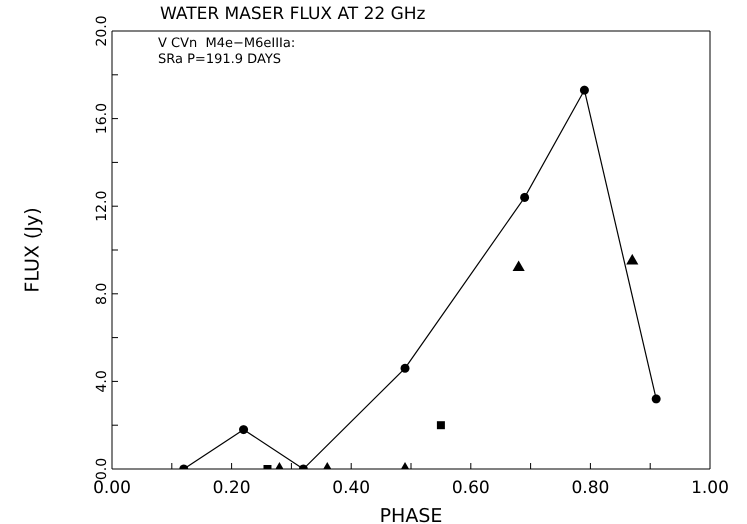  I want to click on x-tick-label: 0.60, so click(471, 488).